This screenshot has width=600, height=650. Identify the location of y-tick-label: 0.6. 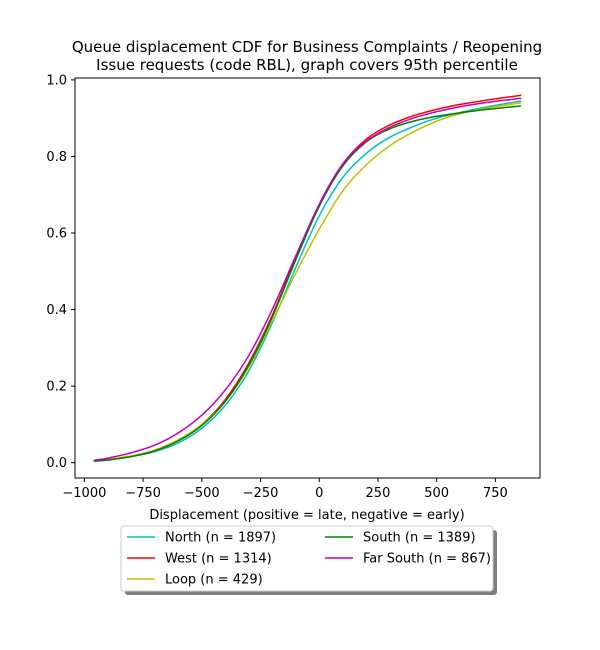
(56, 234).